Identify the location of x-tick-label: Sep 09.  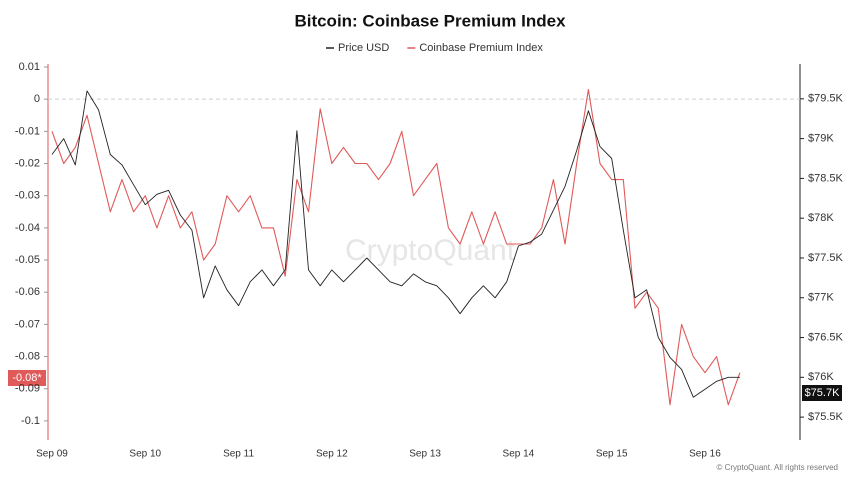
(52, 454).